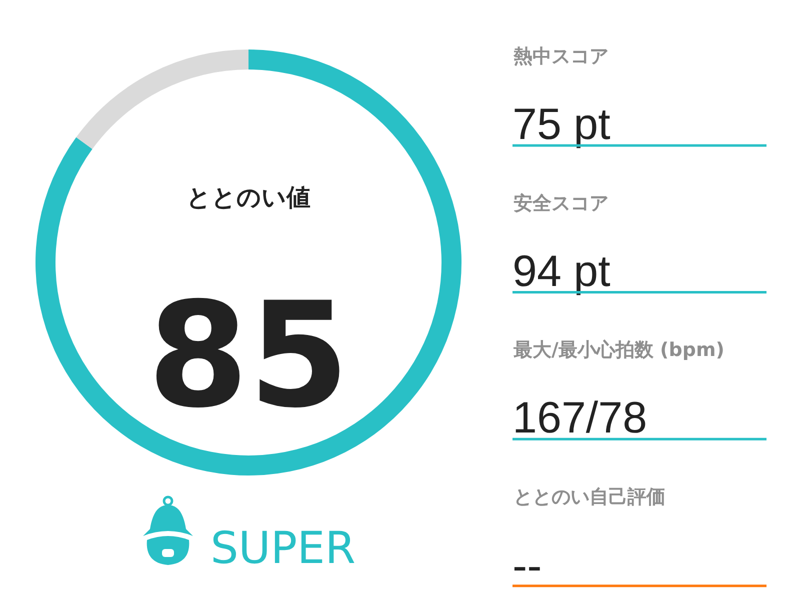  I want to click on text: SUPER, so click(283, 548).